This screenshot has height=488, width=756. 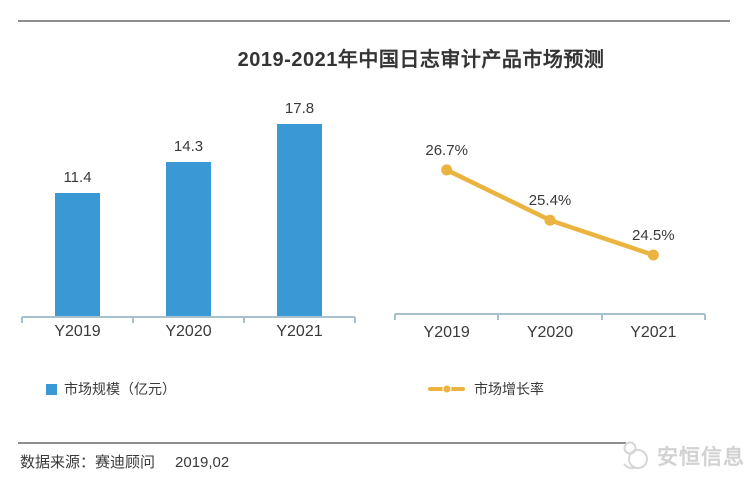 I want to click on legend-item-growth-rate: 市场增长率, so click(x=486, y=389).